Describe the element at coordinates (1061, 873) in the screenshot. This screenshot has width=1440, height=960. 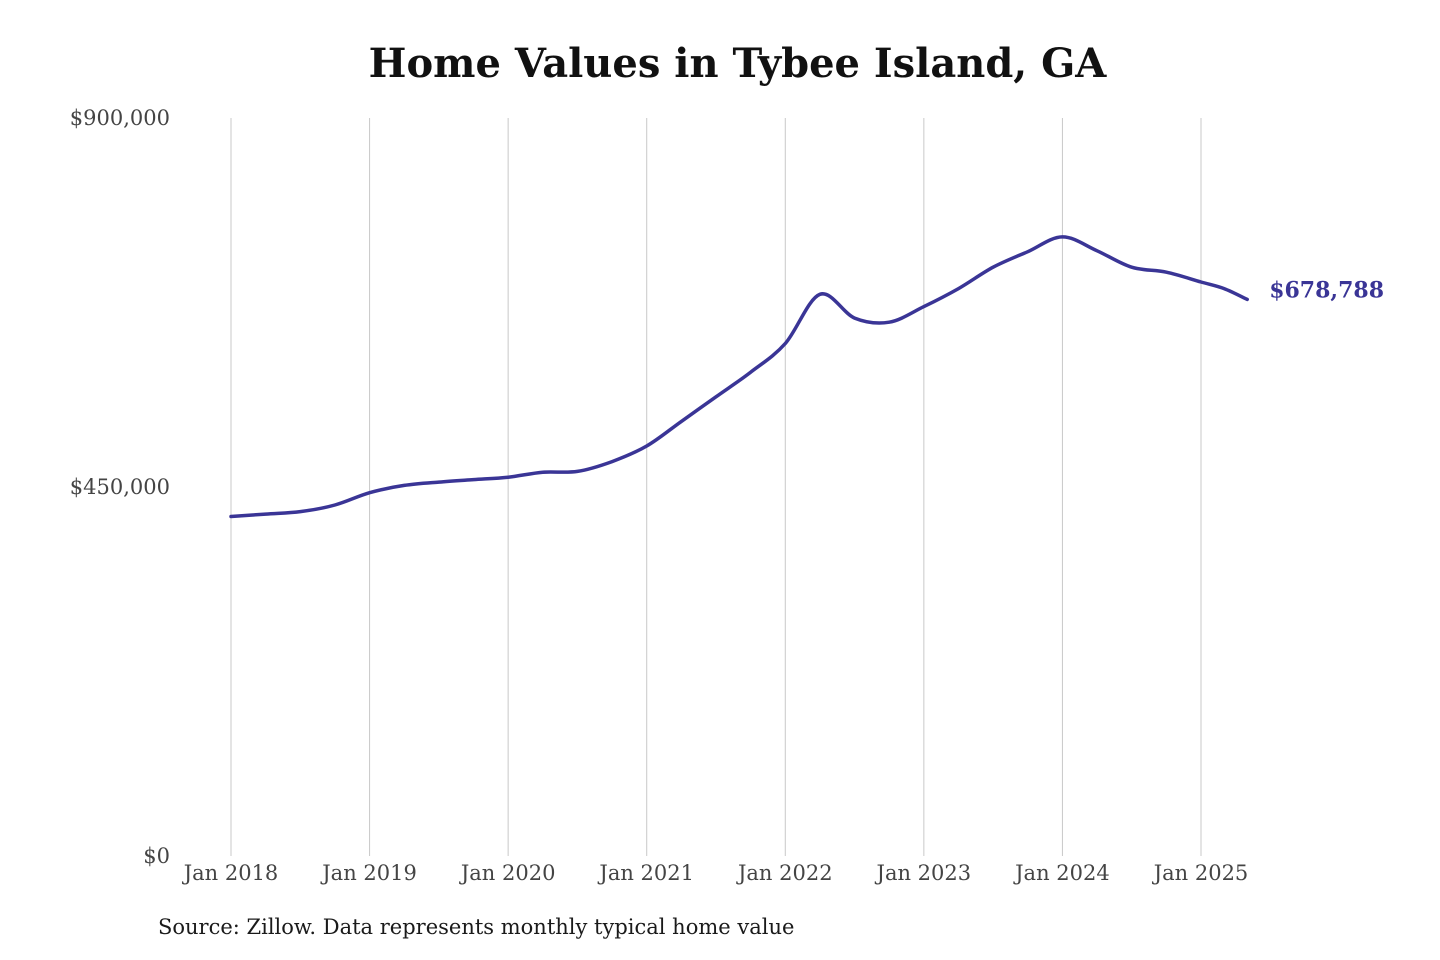
I see `x-tick-label: Jan 2024` at that location.